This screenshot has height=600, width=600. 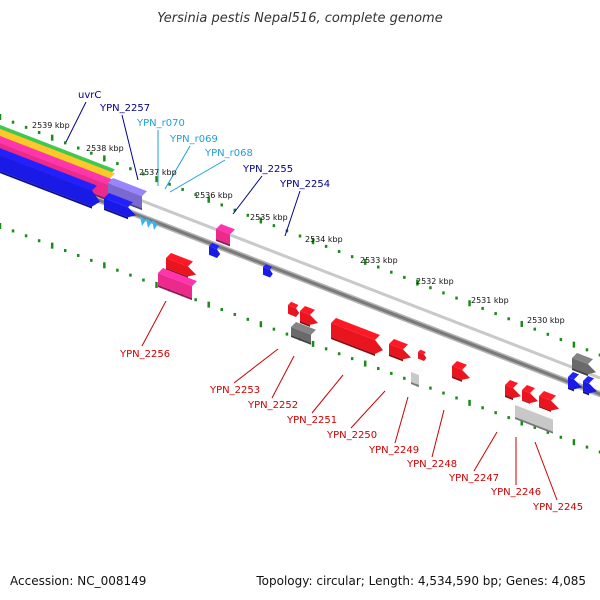 What do you see at coordinates (513, 390) in the screenshot?
I see `gene-feature-YPN_2246-a` at bounding box center [513, 390].